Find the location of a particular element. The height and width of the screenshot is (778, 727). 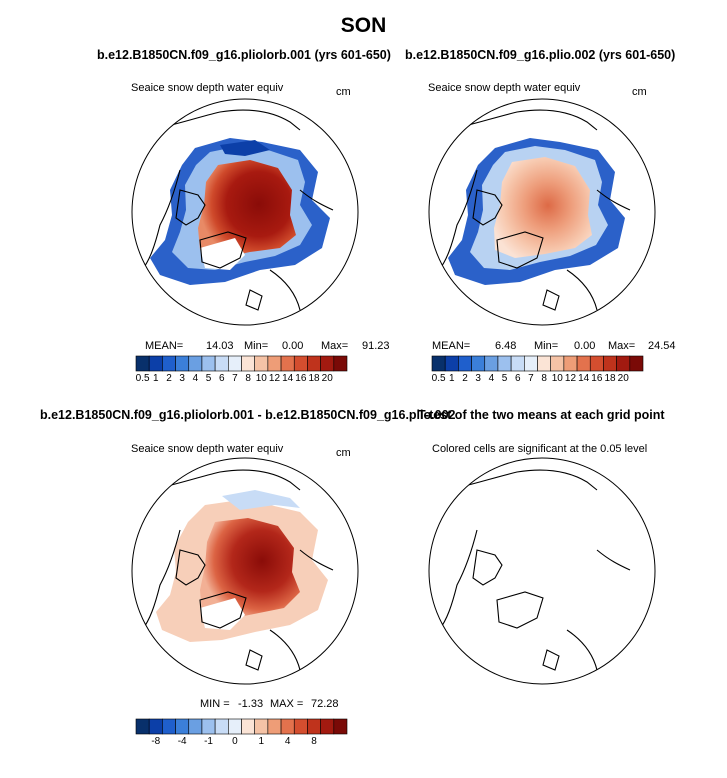

panel-1-max-label: Max= is located at coordinates (335, 346).